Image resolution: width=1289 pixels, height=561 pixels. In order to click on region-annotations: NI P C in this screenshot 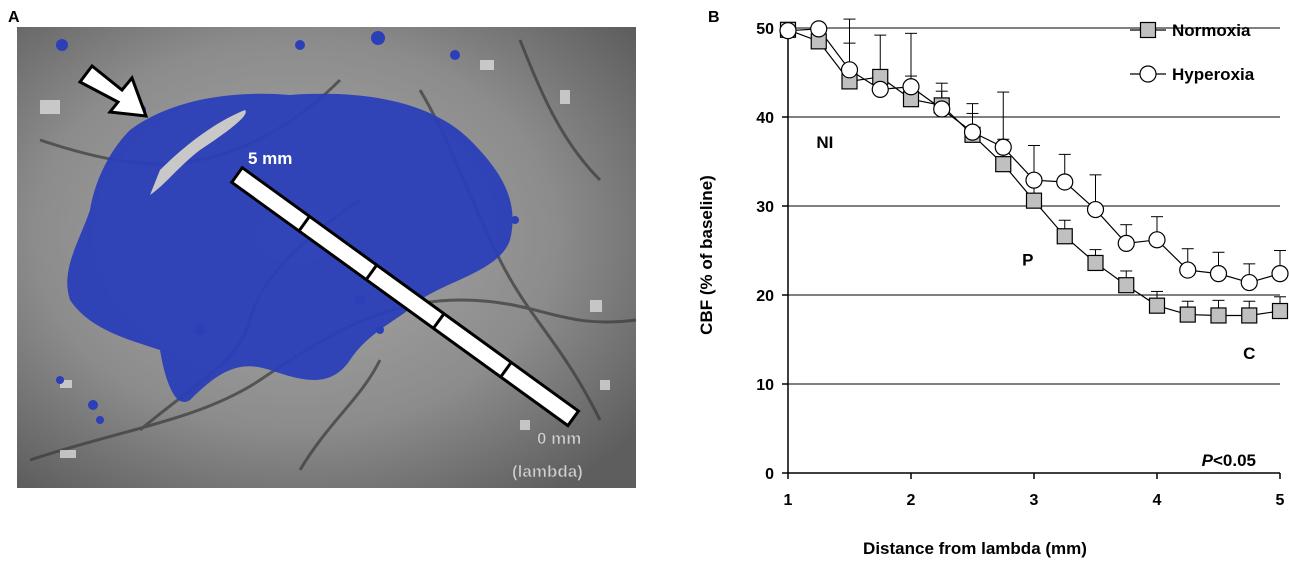, I will do `click(1035, 248)`.